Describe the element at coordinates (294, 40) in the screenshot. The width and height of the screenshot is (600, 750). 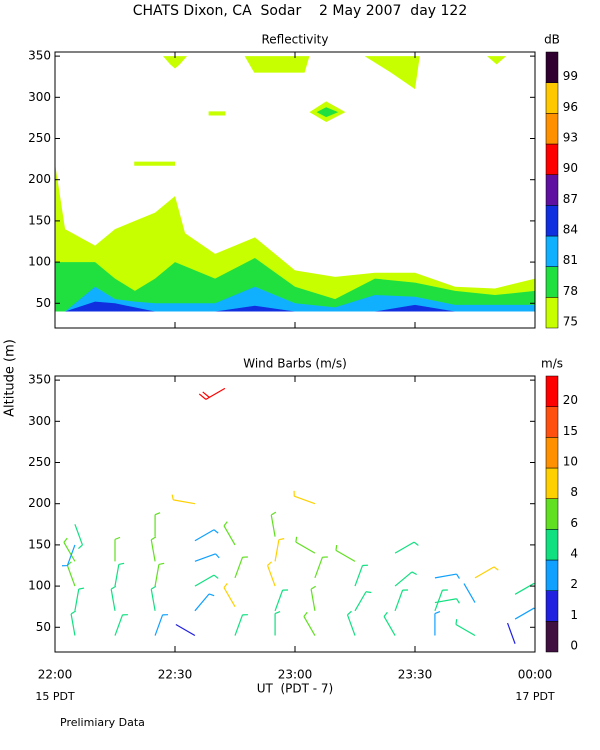
I see `panel-title: Reflectivity` at that location.